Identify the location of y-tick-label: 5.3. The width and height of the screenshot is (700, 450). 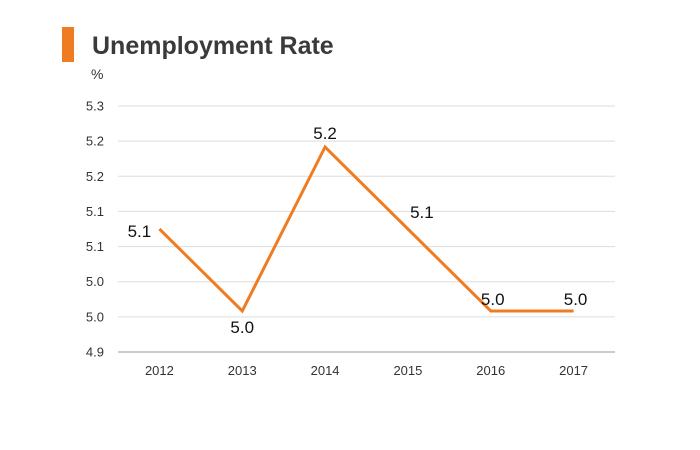
(95, 106).